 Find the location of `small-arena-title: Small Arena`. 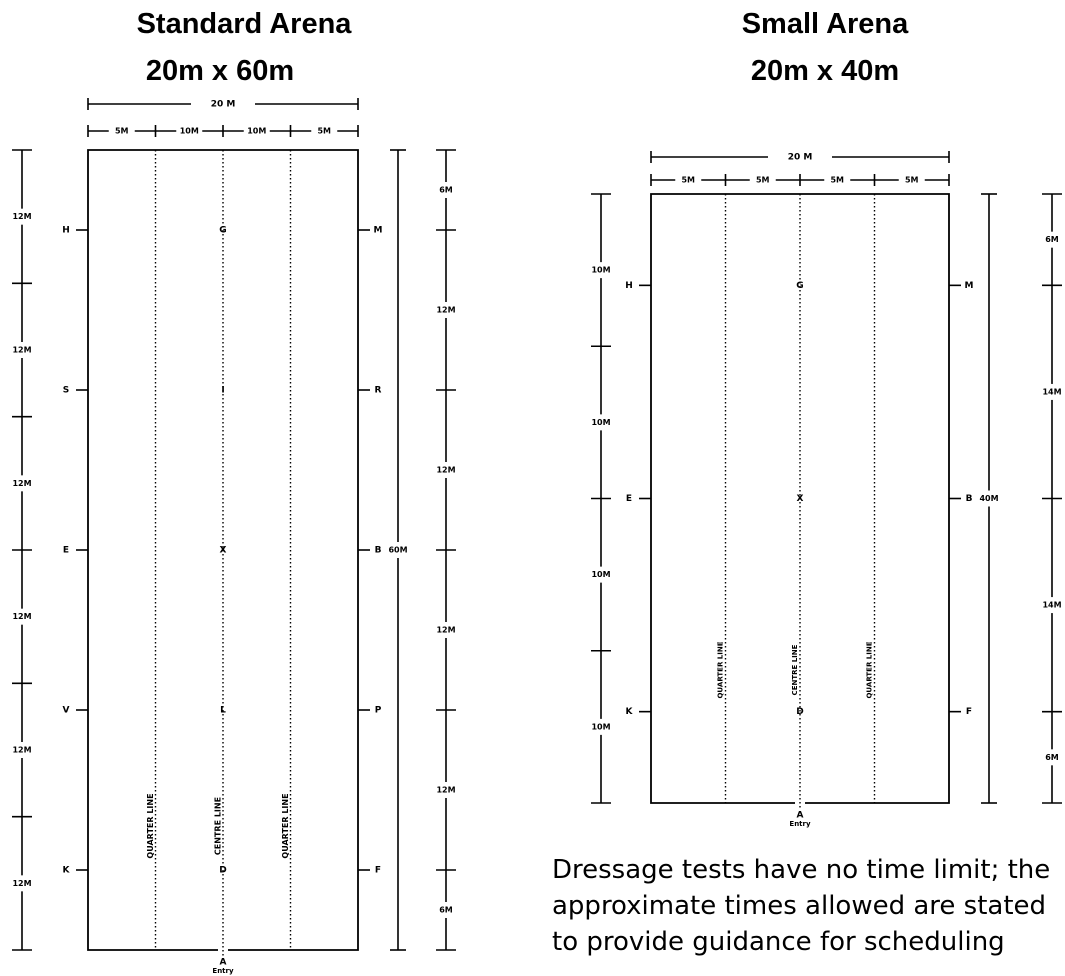

small-arena-title: Small Arena is located at coordinates (825, 24).